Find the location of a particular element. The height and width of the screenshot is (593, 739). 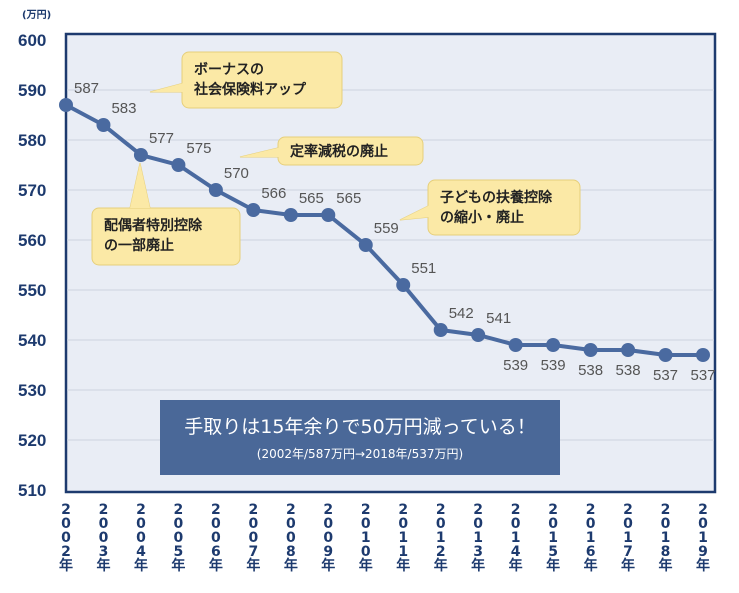

data-label: 559 is located at coordinates (386, 228).